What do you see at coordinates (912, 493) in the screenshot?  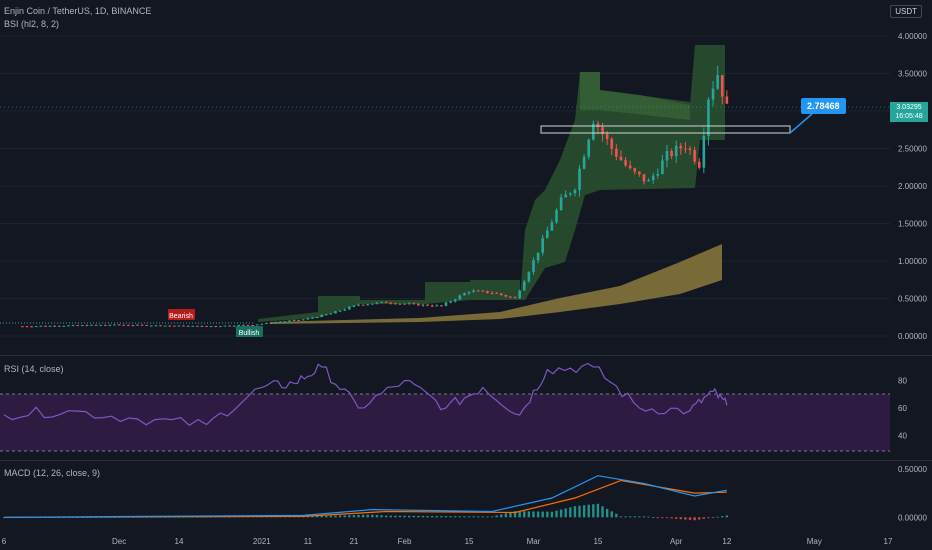 I see `macd-axis: 0.50000 0.00000` at bounding box center [912, 493].